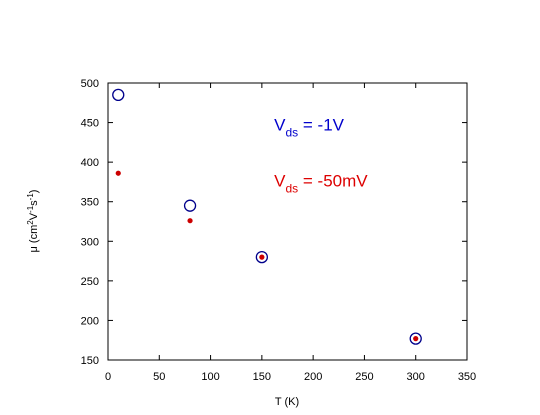 Image resolution: width=540 pixels, height=415 pixels. Describe the element at coordinates (292, 132) in the screenshot. I see `annotation-0-sub: ds` at that location.